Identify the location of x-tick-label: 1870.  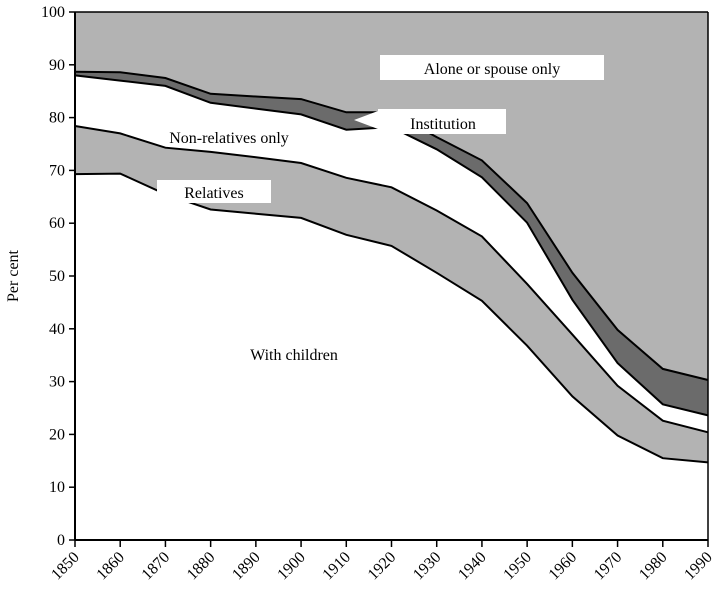
(156, 566).